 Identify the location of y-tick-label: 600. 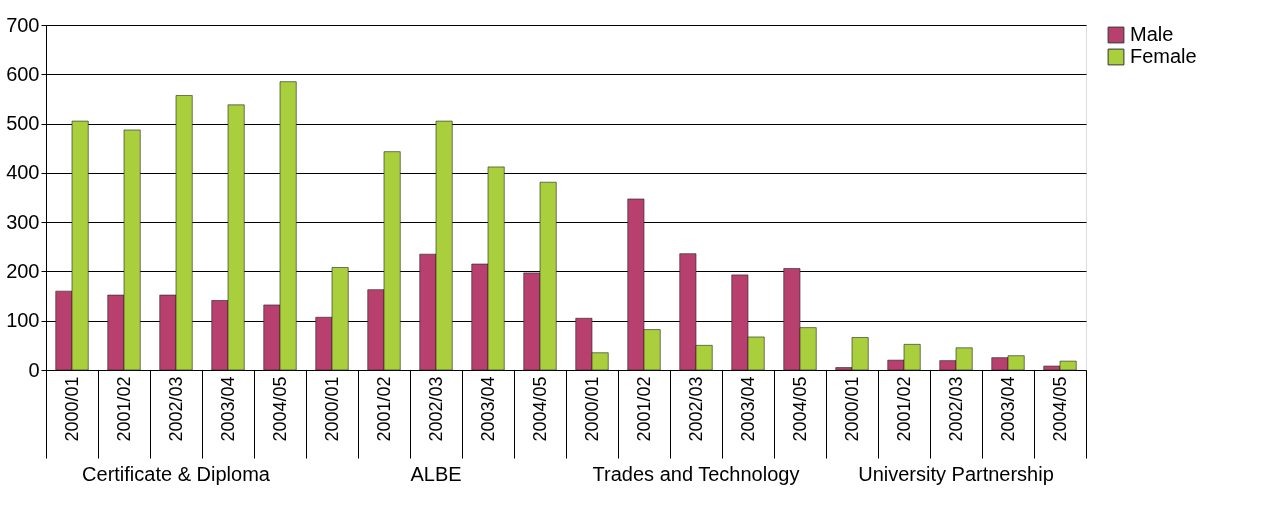
(23, 73).